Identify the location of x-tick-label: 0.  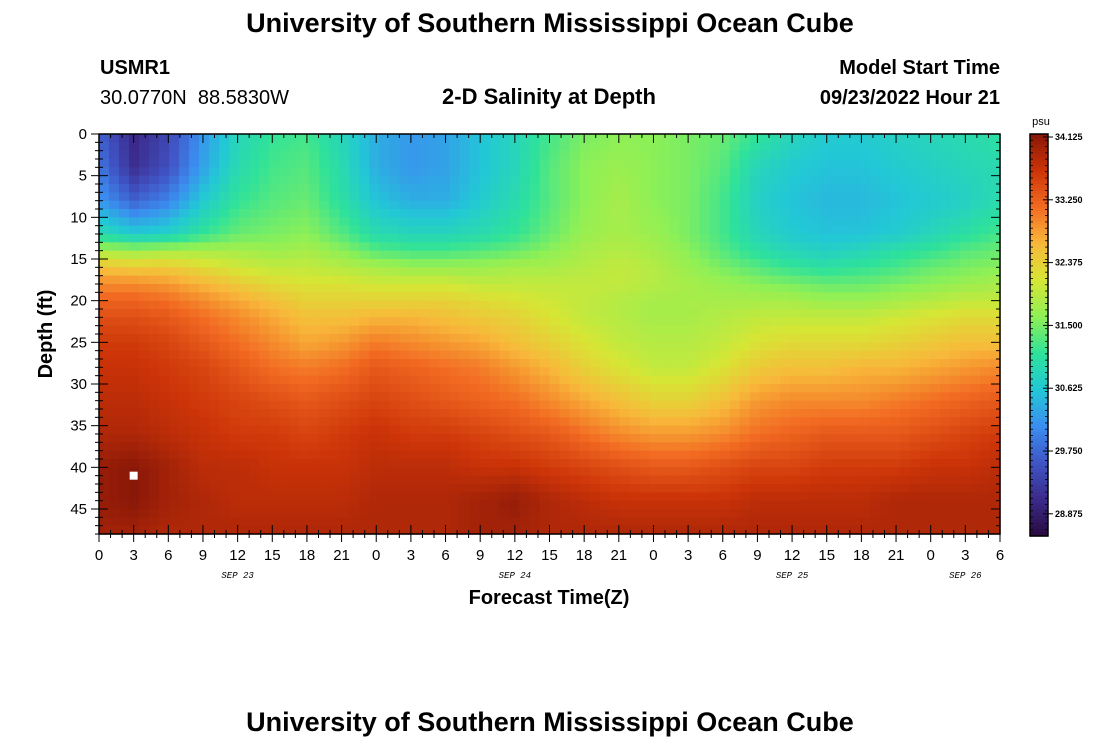
(653, 555).